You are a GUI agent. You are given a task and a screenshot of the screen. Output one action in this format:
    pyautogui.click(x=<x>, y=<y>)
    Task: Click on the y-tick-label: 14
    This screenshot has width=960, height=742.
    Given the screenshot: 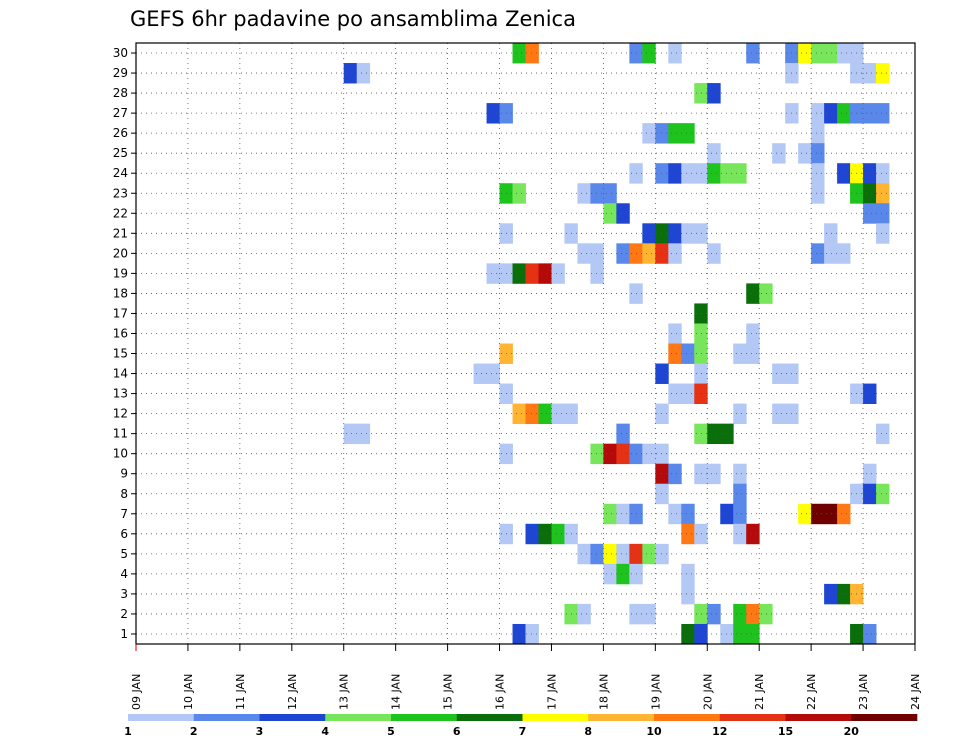 What is the action you would take?
    pyautogui.click(x=120, y=374)
    